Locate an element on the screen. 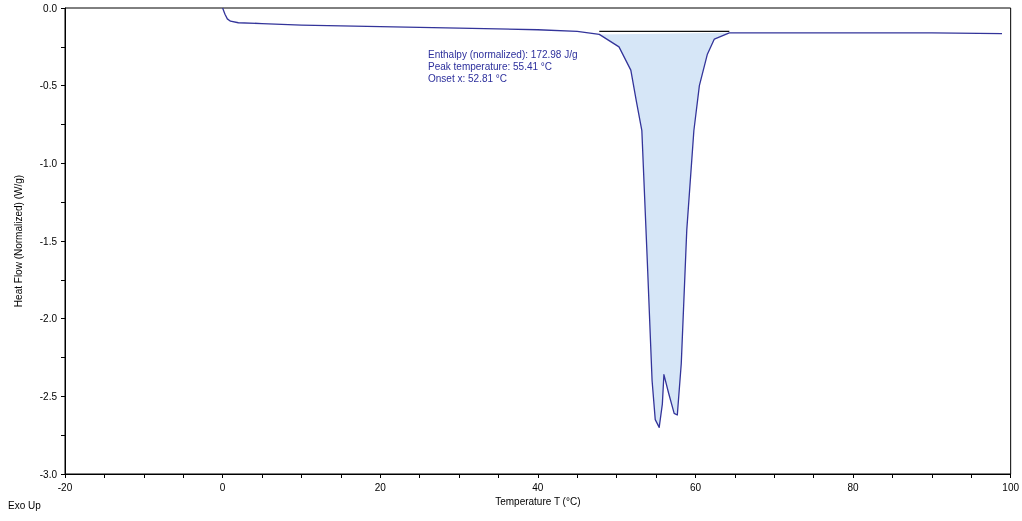 Image resolution: width=1022 pixels, height=521 pixels. y-tick-label: 0.0 is located at coordinates (50, 8).